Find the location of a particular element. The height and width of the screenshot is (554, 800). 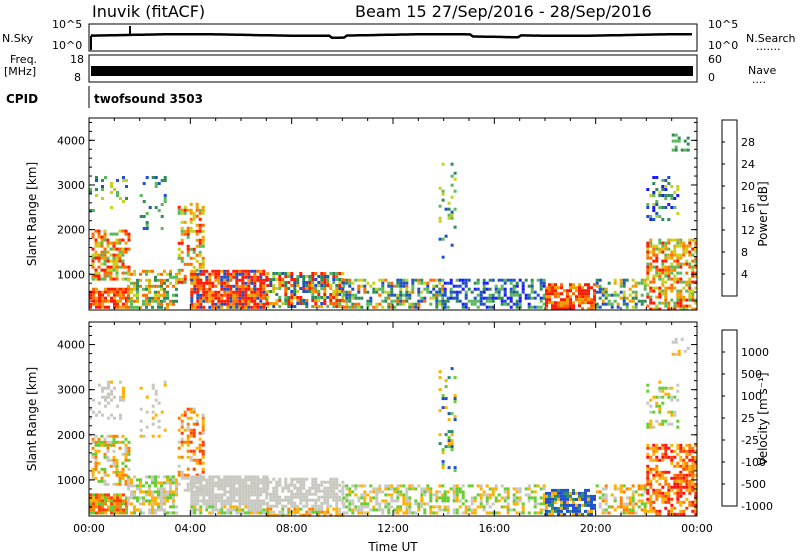

velocity-colorbar-label: Velocity [m s⁻¹] is located at coordinates (763, 418).